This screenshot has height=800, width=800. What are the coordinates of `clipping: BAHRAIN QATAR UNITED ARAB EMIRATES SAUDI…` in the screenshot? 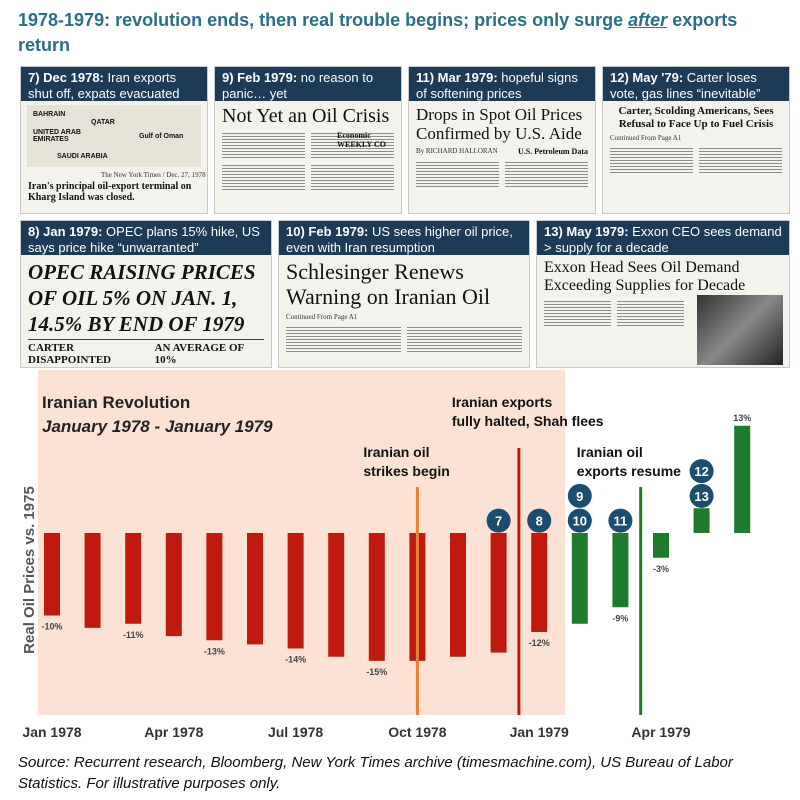 It's located at (114, 157).